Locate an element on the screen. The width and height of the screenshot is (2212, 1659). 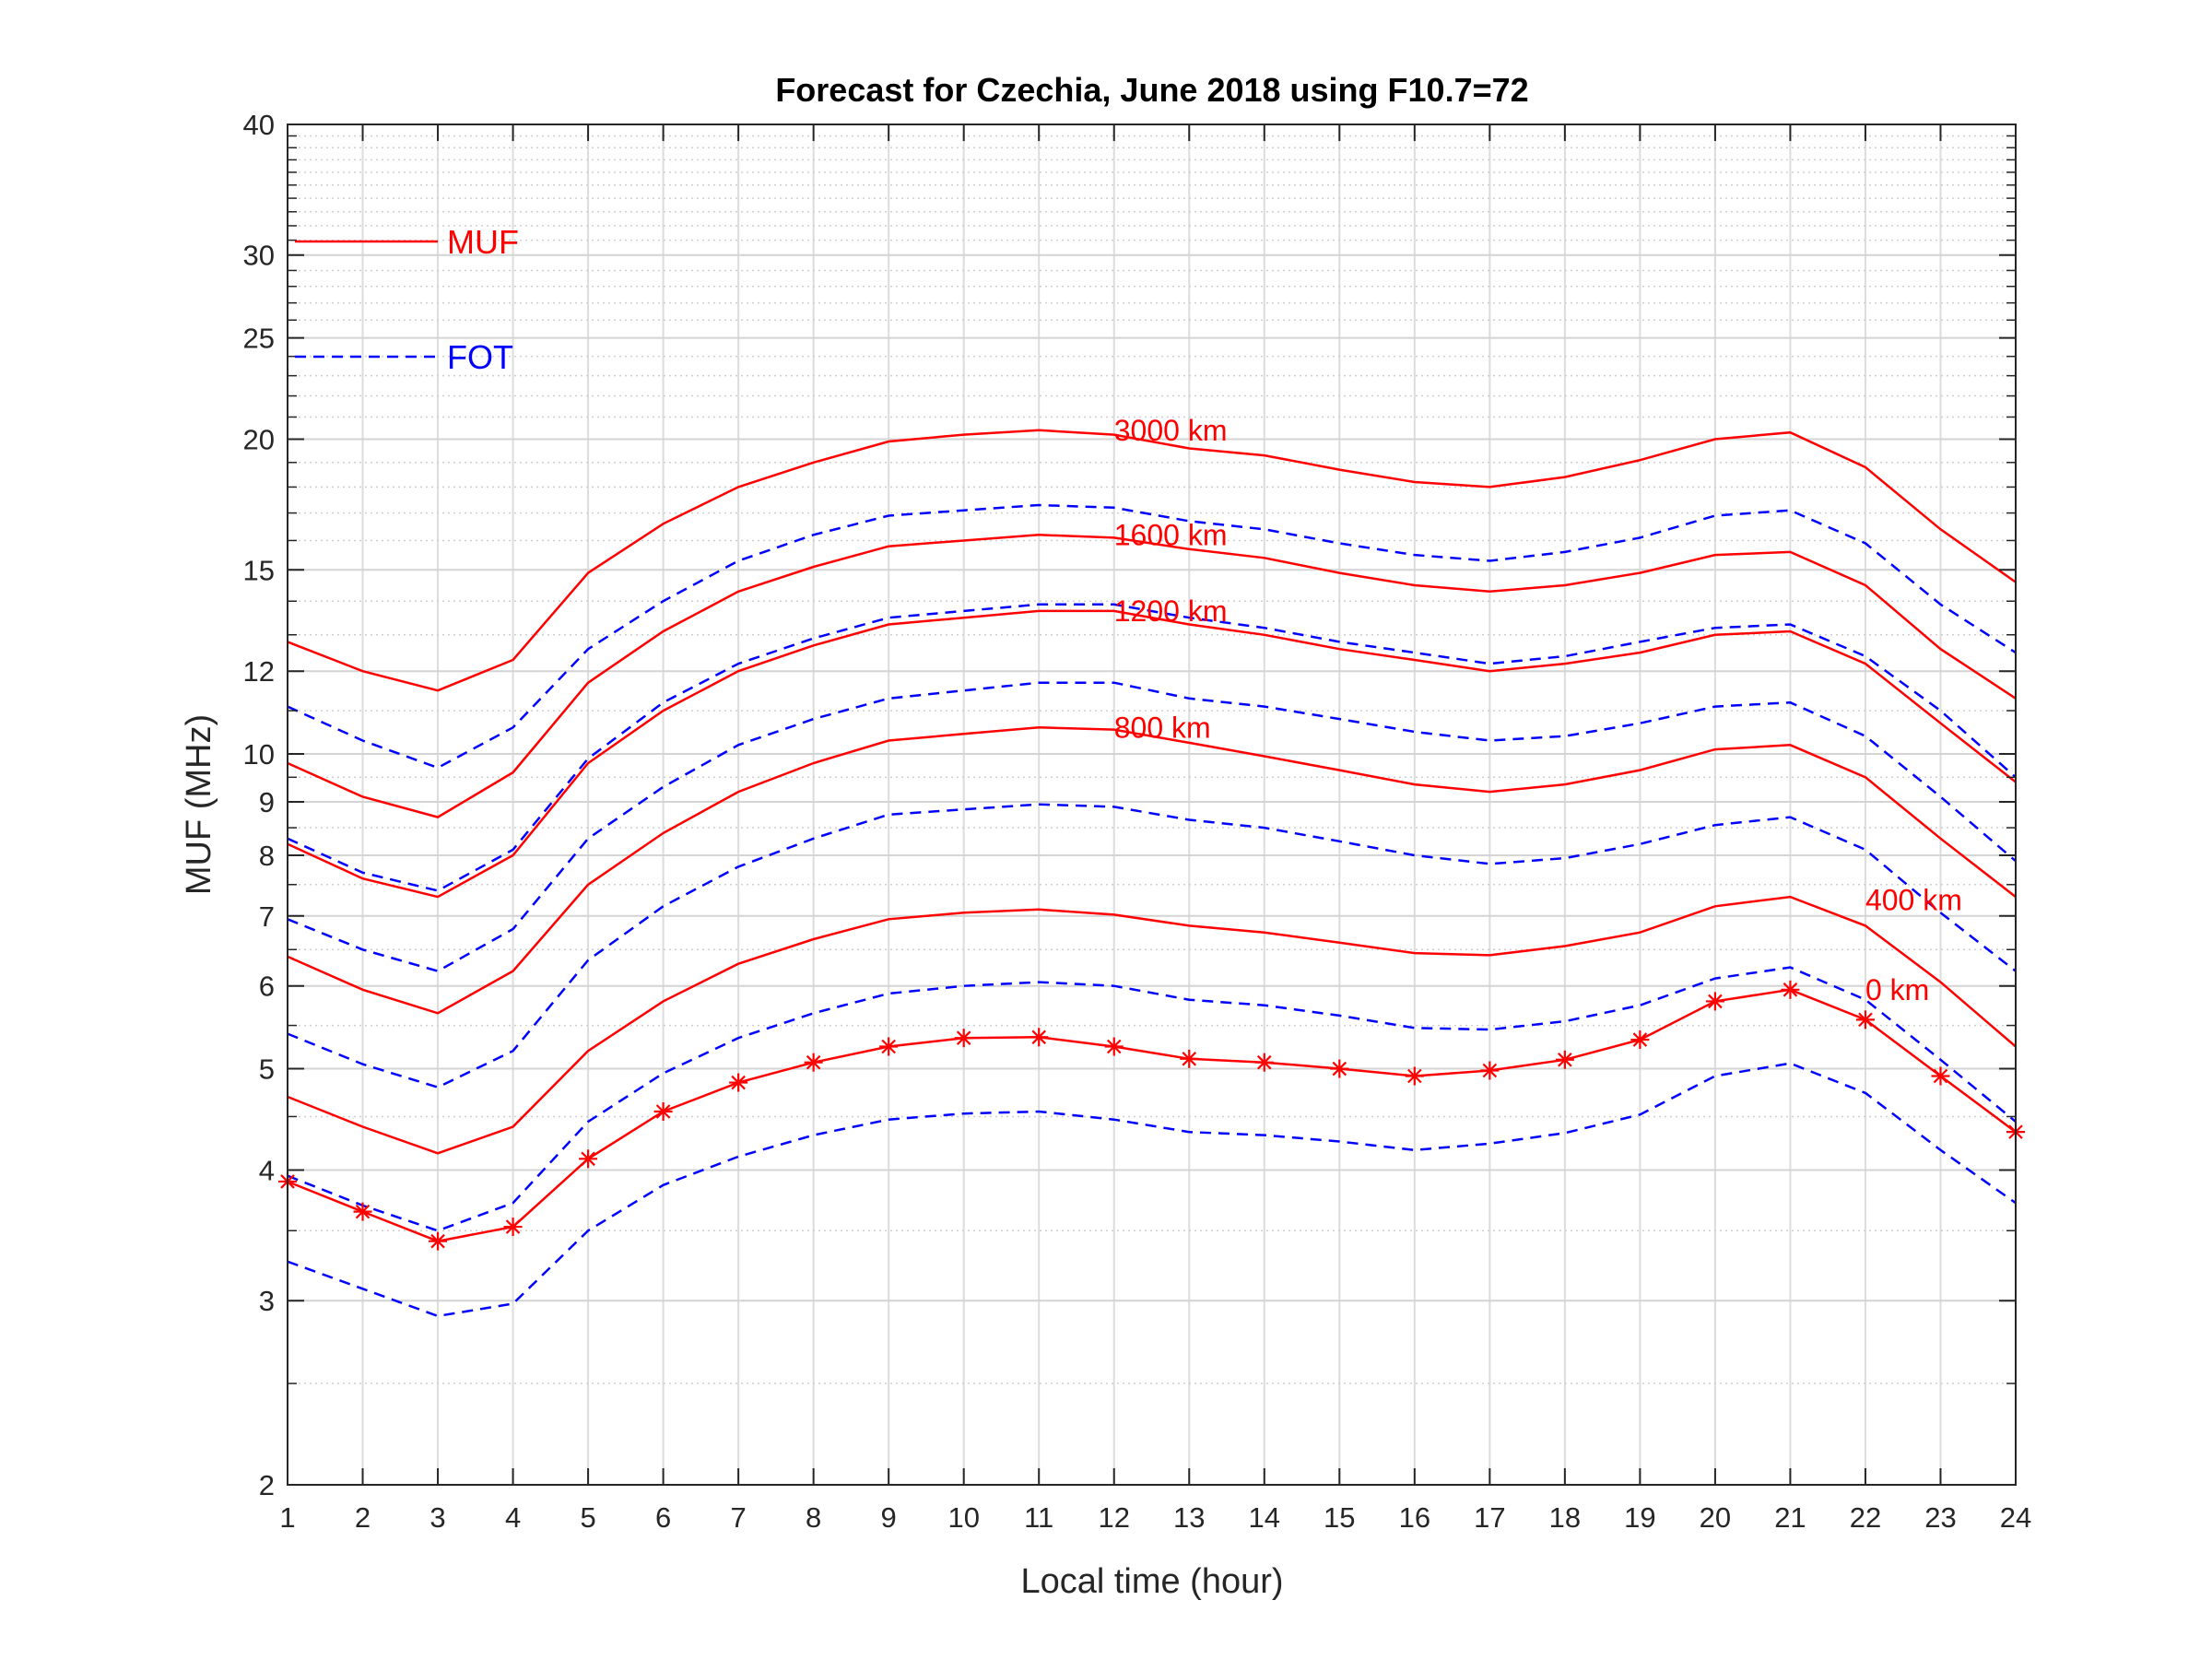
x-tick-label: 19 is located at coordinates (1639, 1517).